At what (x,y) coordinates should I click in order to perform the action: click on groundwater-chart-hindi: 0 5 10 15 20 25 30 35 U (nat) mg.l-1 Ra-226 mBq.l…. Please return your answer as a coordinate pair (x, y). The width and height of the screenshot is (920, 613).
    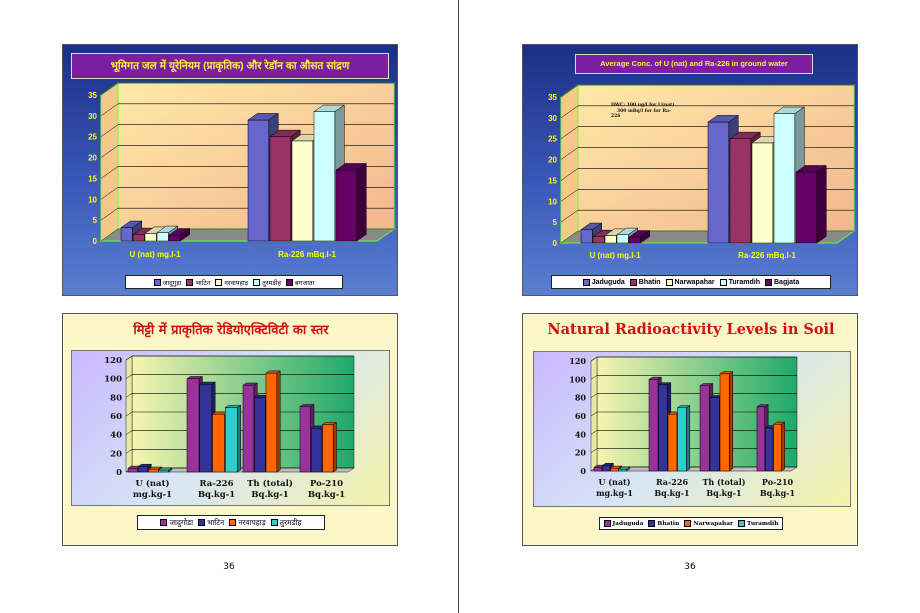
    Looking at the image, I should click on (242, 170).